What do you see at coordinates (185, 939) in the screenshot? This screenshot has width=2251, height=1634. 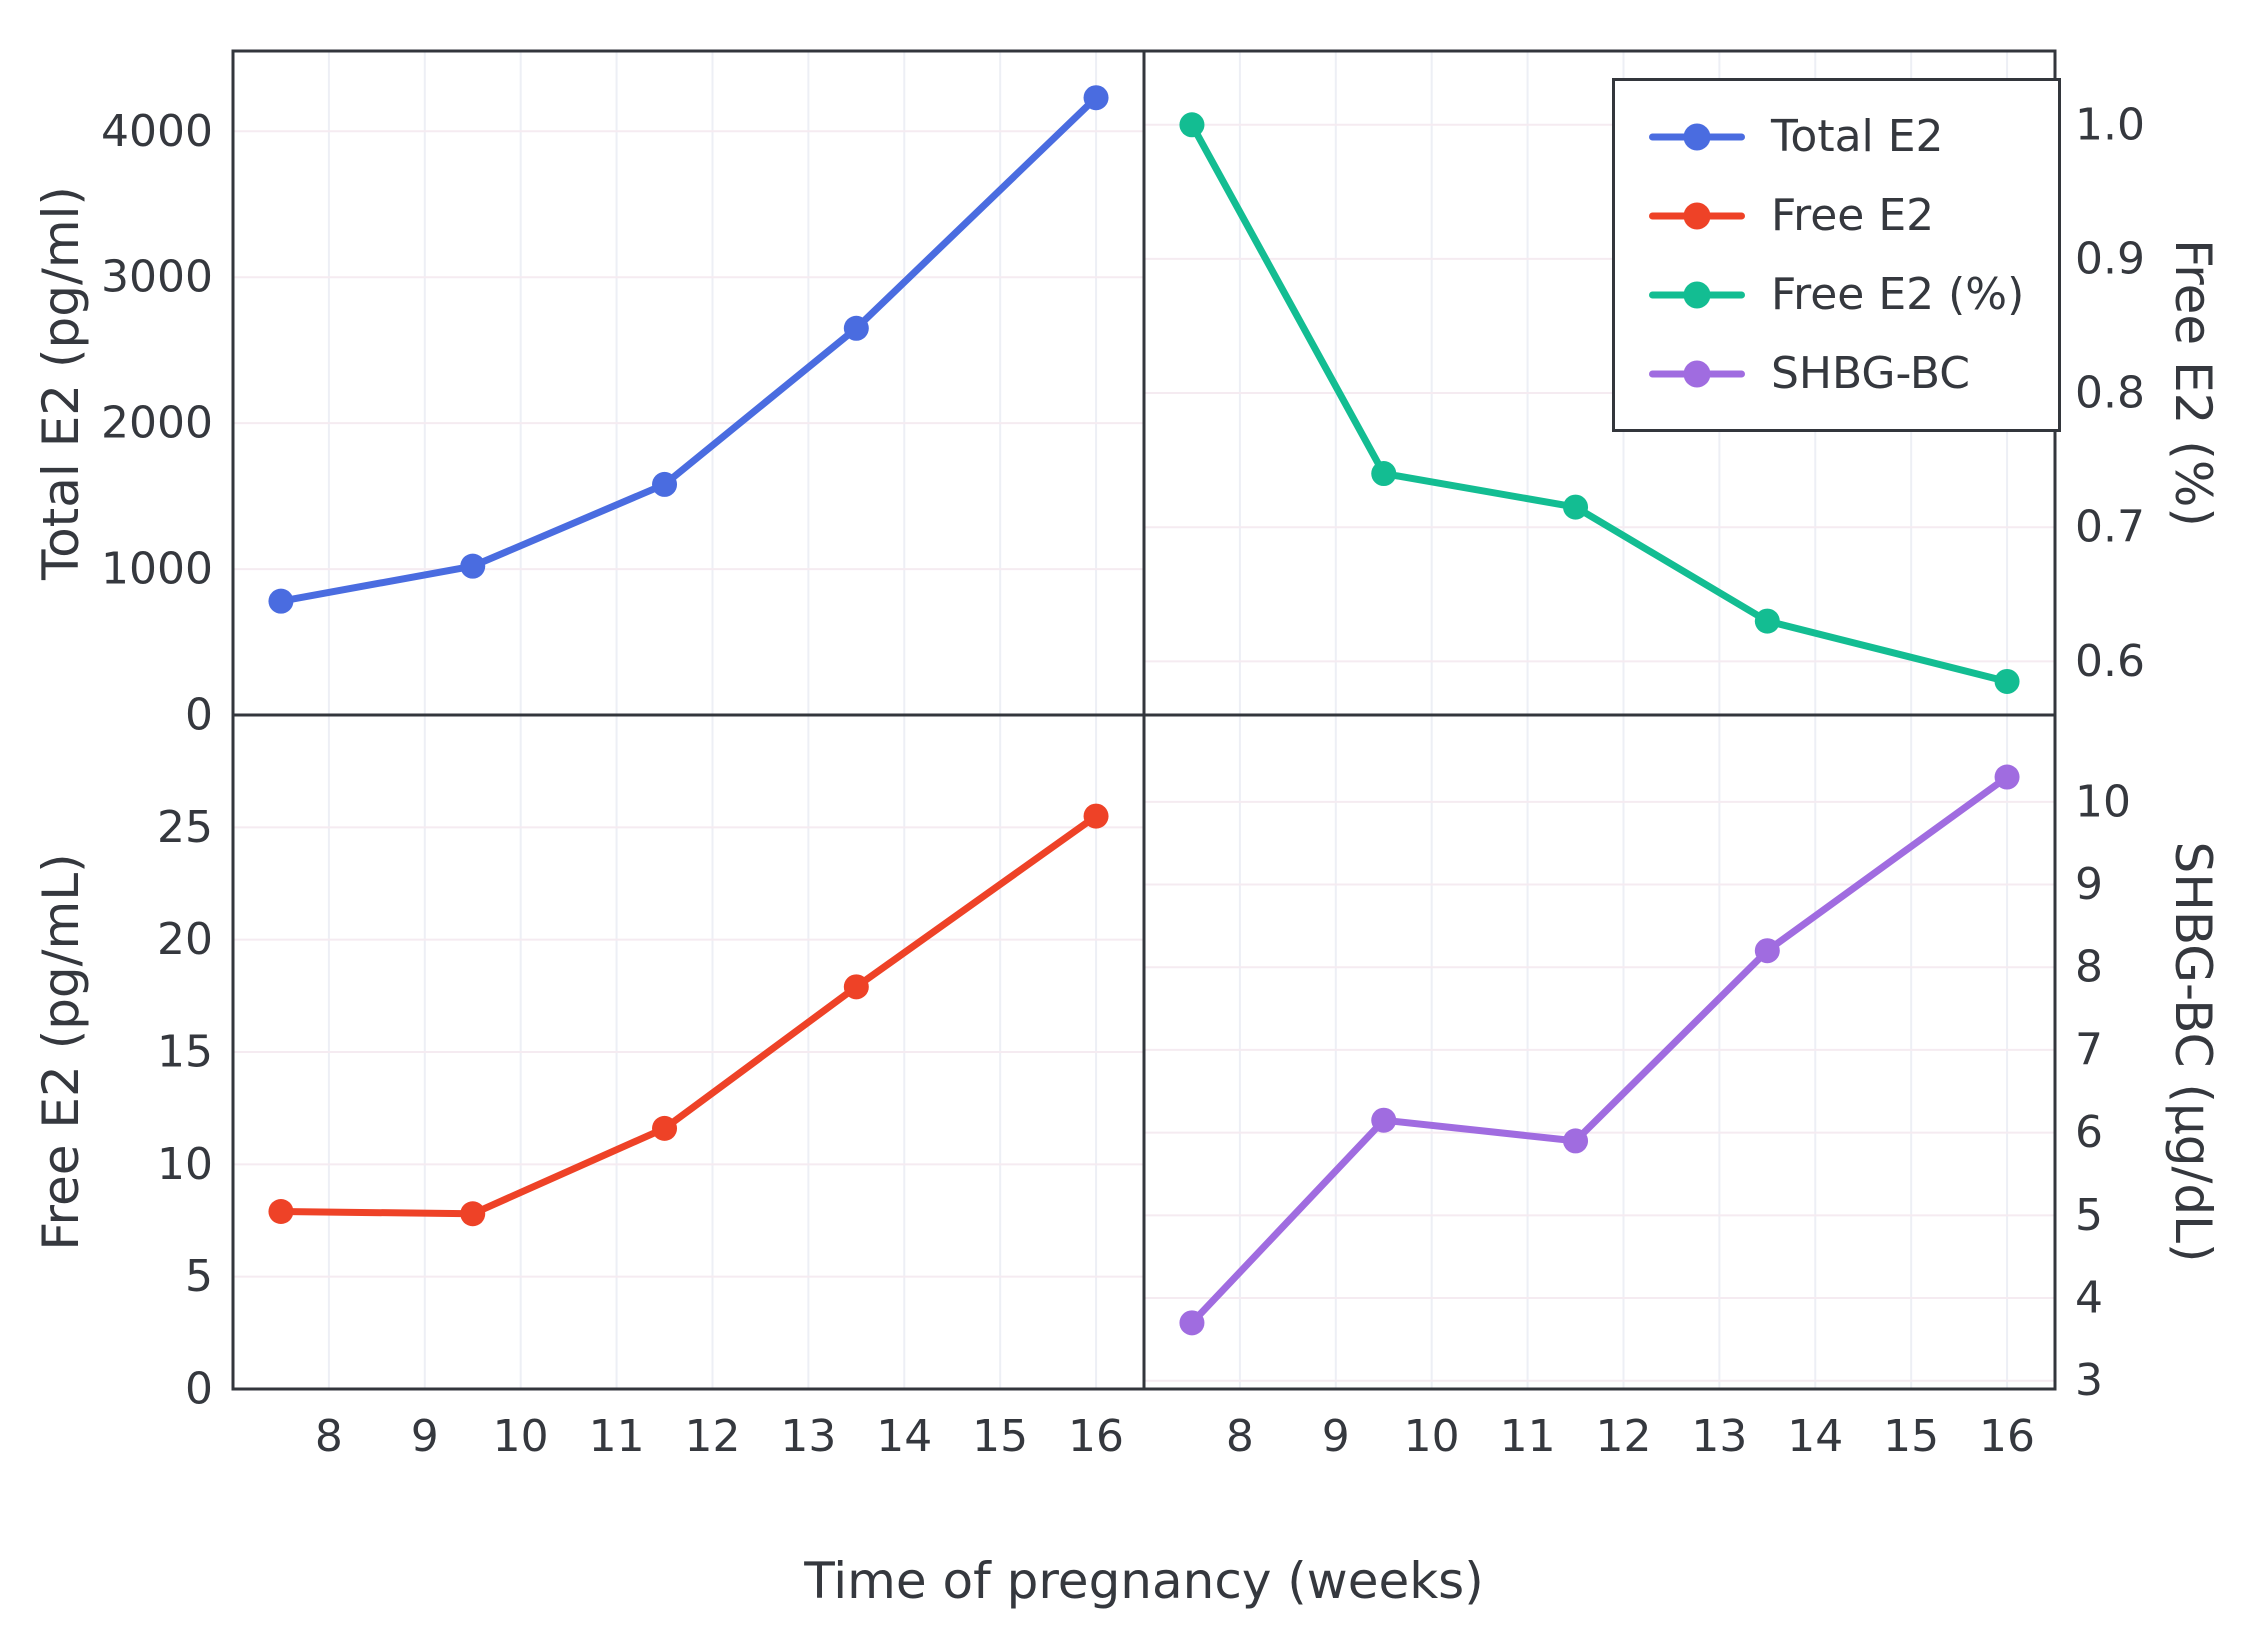 I see `y-tick-label: 20` at bounding box center [185, 939].